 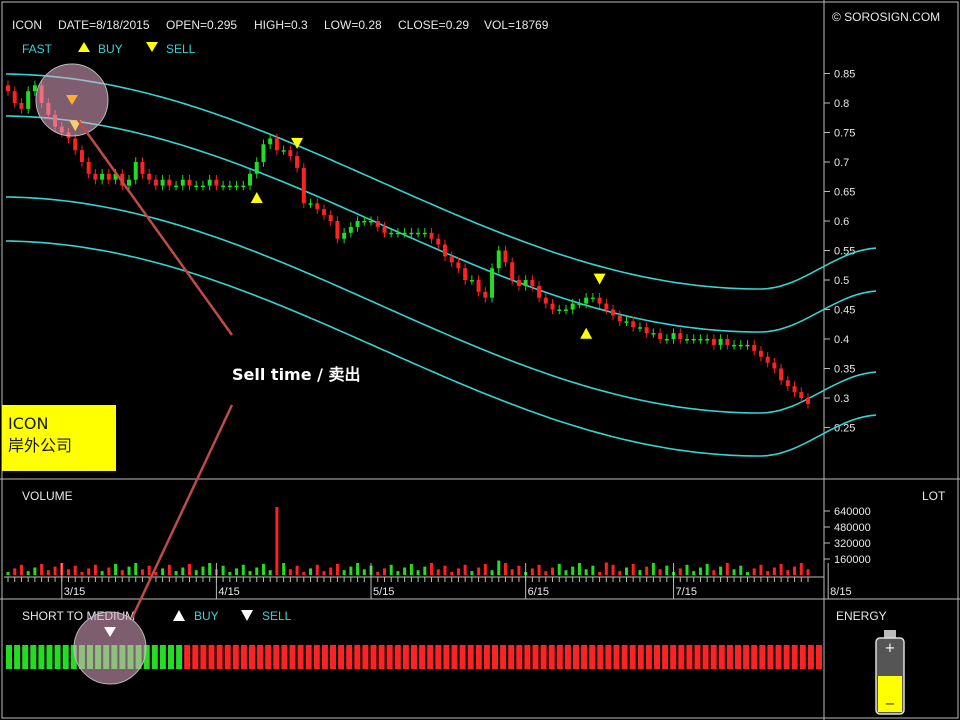 I want to click on buy-signal-marker, so click(x=256, y=197).